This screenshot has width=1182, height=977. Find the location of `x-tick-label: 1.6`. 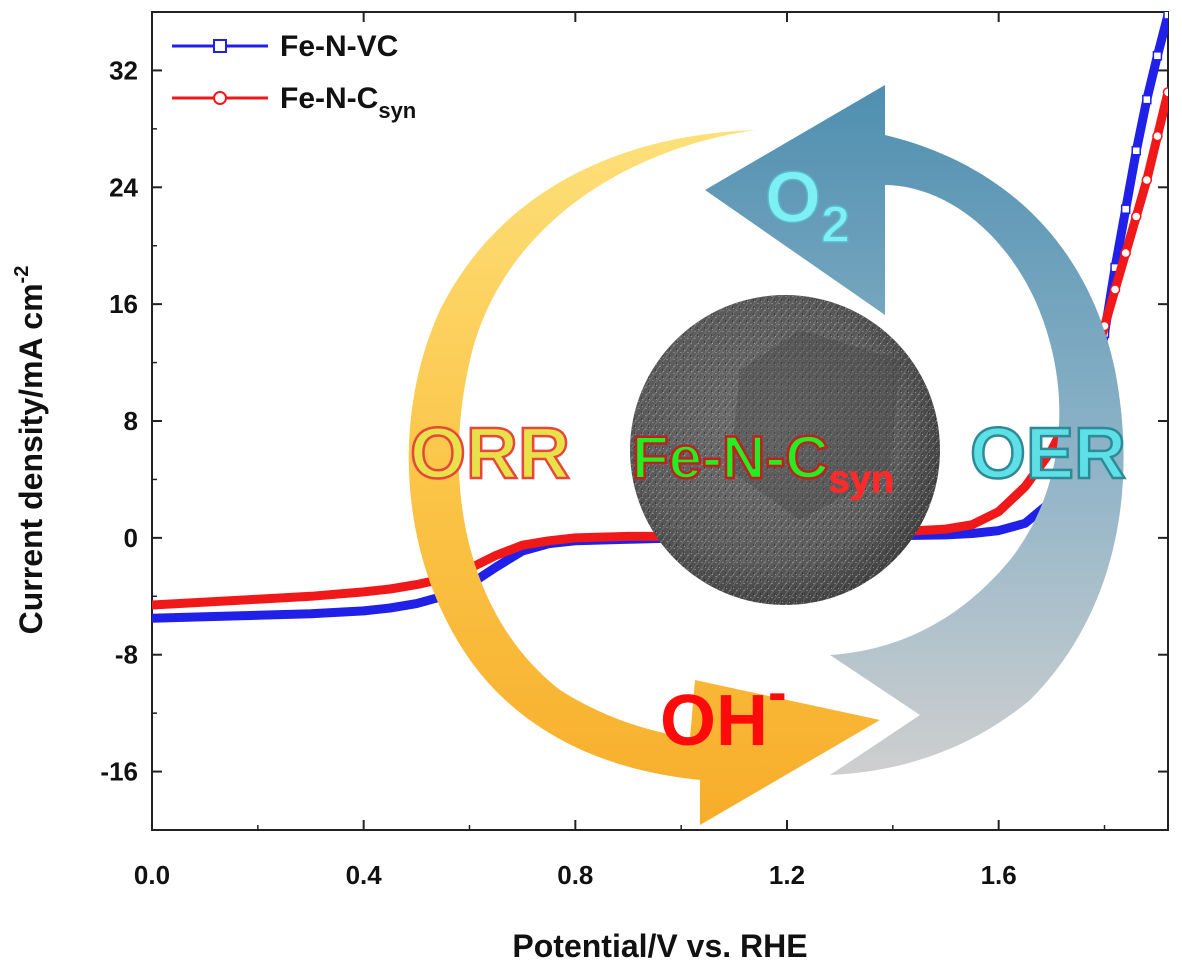

x-tick-label: 1.6 is located at coordinates (999, 875).